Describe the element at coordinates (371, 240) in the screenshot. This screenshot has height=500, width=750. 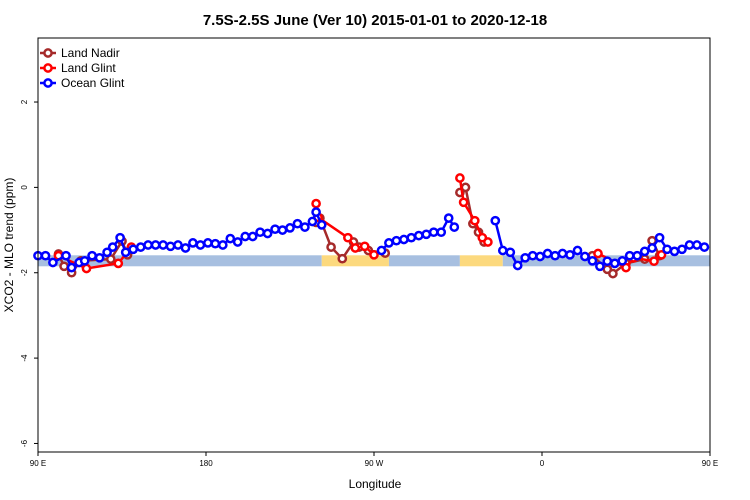
I see `series-ocean-glint` at that location.